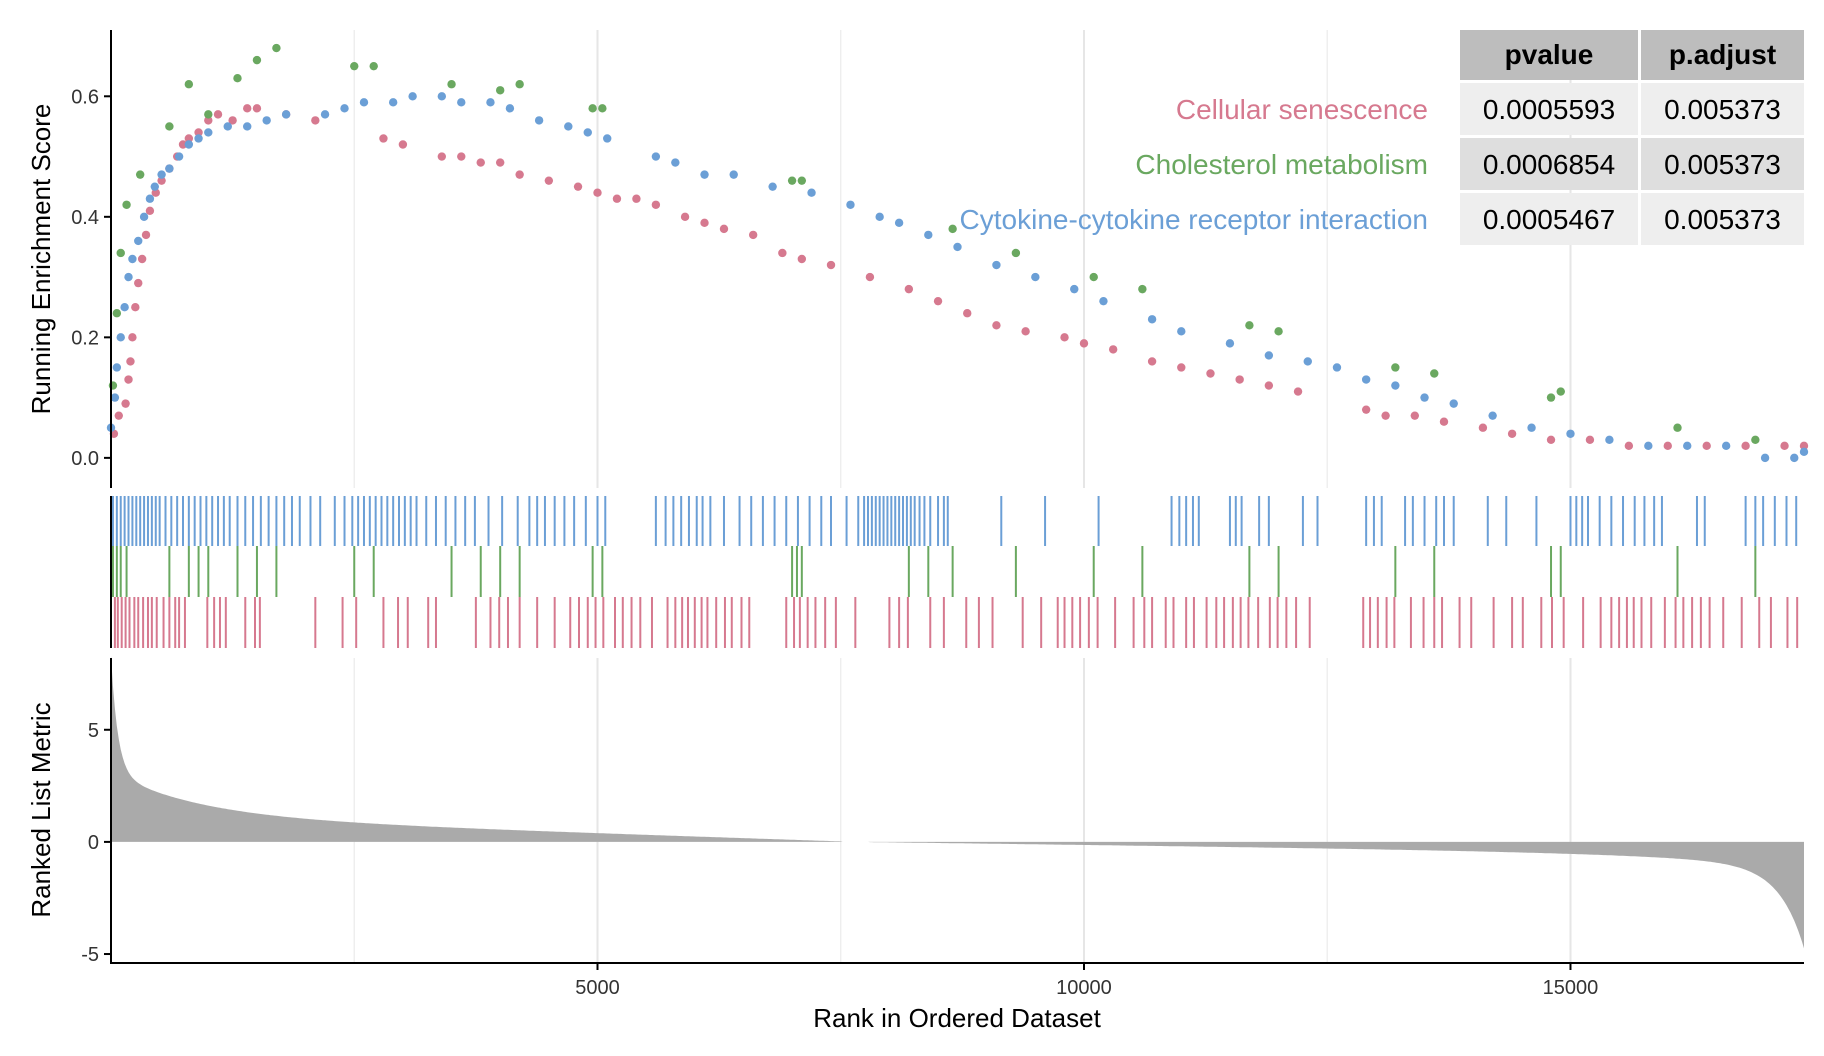 This screenshot has width=1824, height=1056. I want to click on table-pvalue: 0.0006854, so click(1549, 164).